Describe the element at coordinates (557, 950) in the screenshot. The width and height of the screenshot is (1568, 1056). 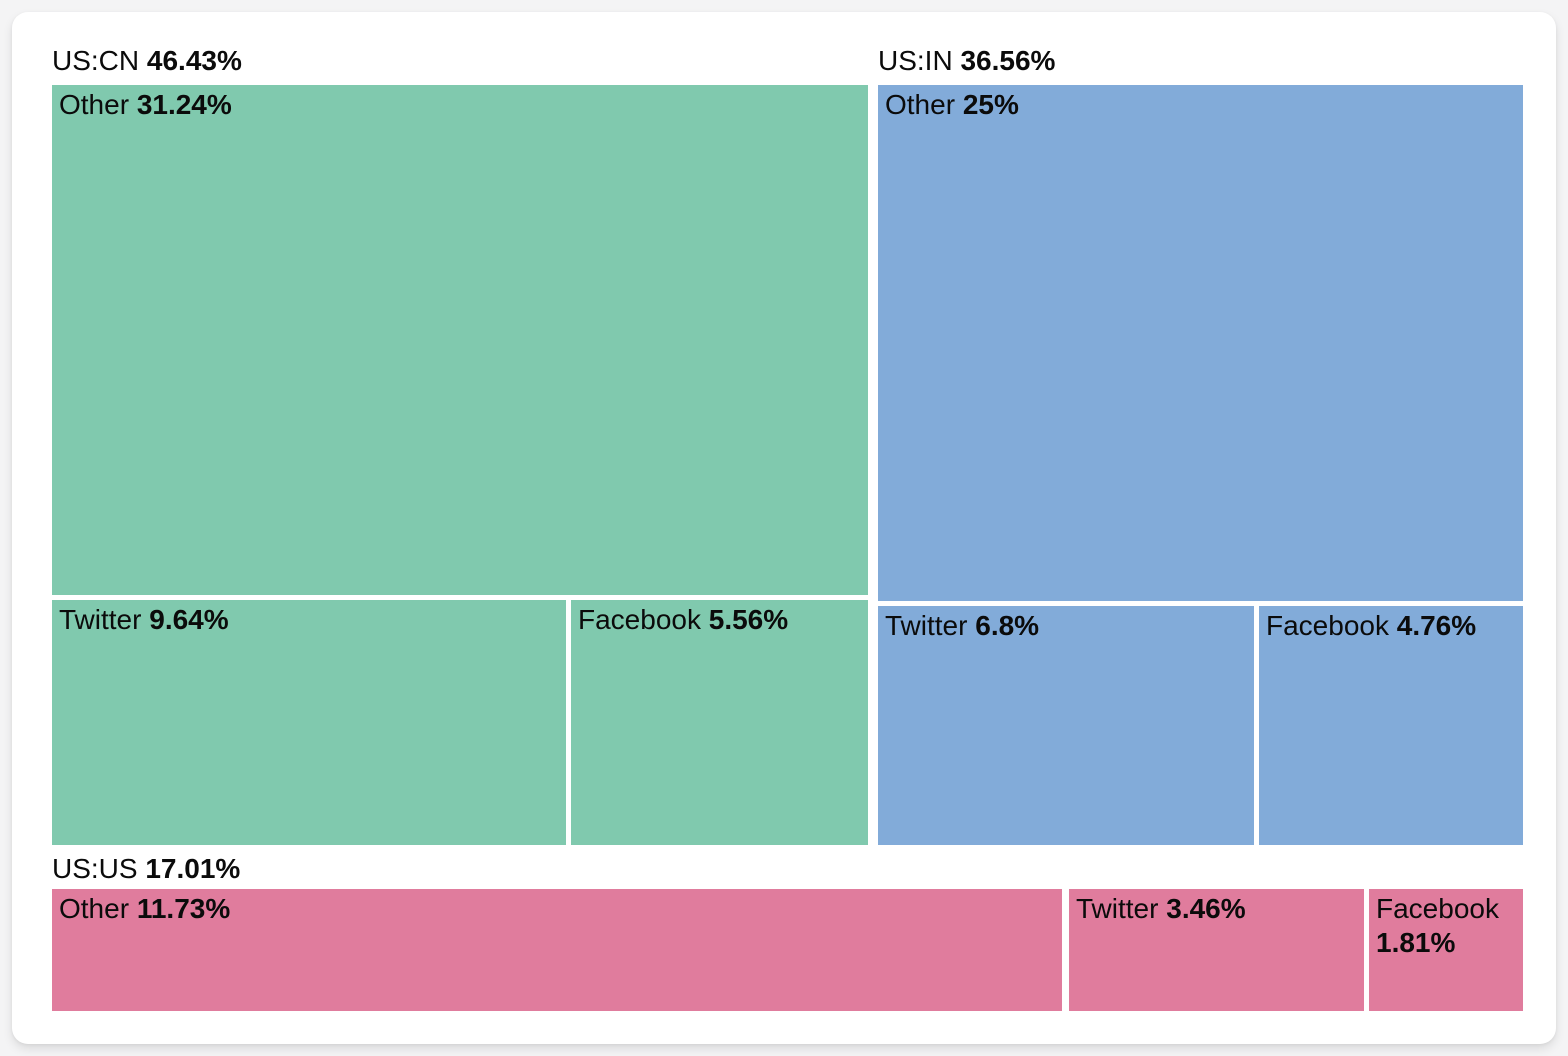
I see `treemap-cell-us-us-other: Other 11.73%` at that location.